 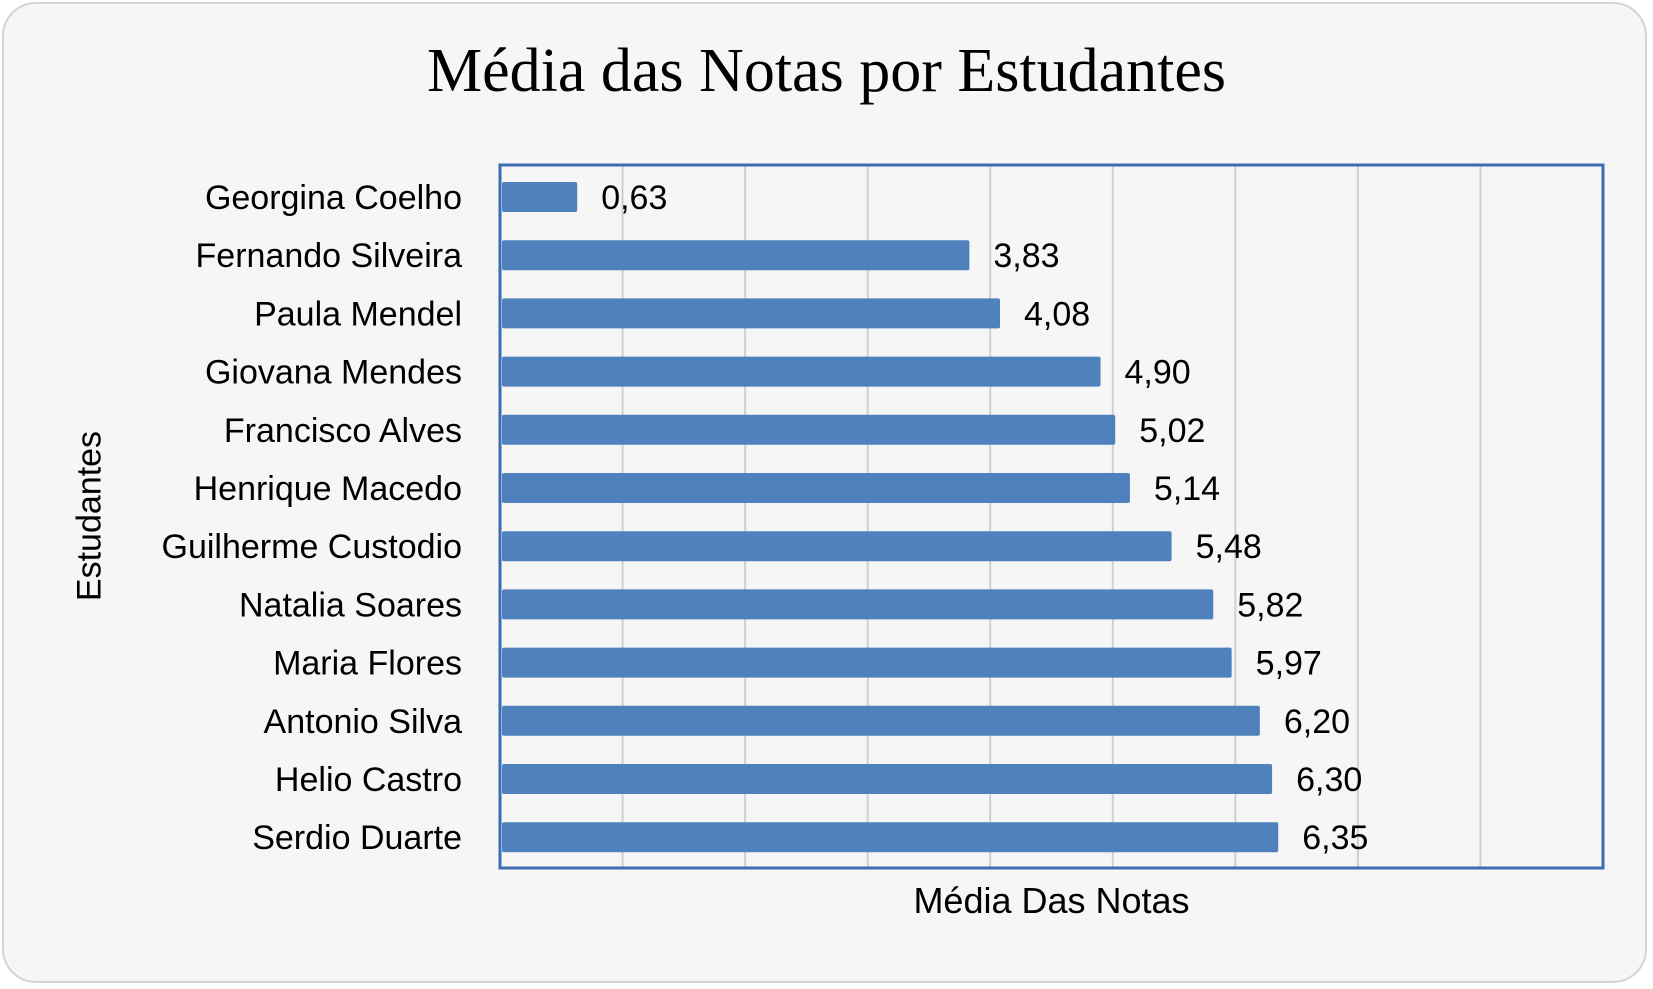 What do you see at coordinates (634, 198) in the screenshot?
I see `data-label-1: 0,63` at bounding box center [634, 198].